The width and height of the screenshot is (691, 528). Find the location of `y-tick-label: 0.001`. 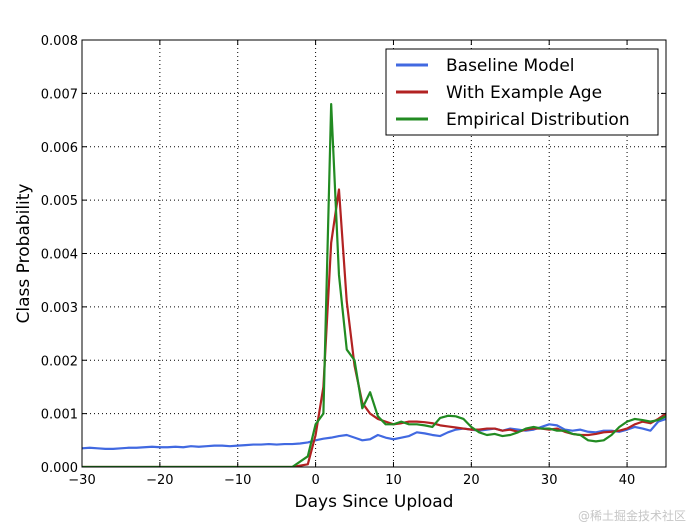

y-tick-label: 0.001 is located at coordinates (59, 415).